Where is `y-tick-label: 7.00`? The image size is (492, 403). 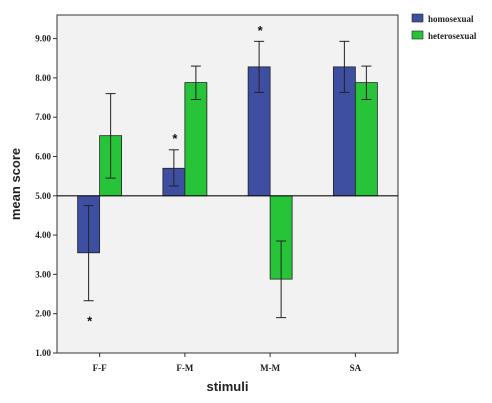
y-tick-label: 7.00 is located at coordinates (43, 117).